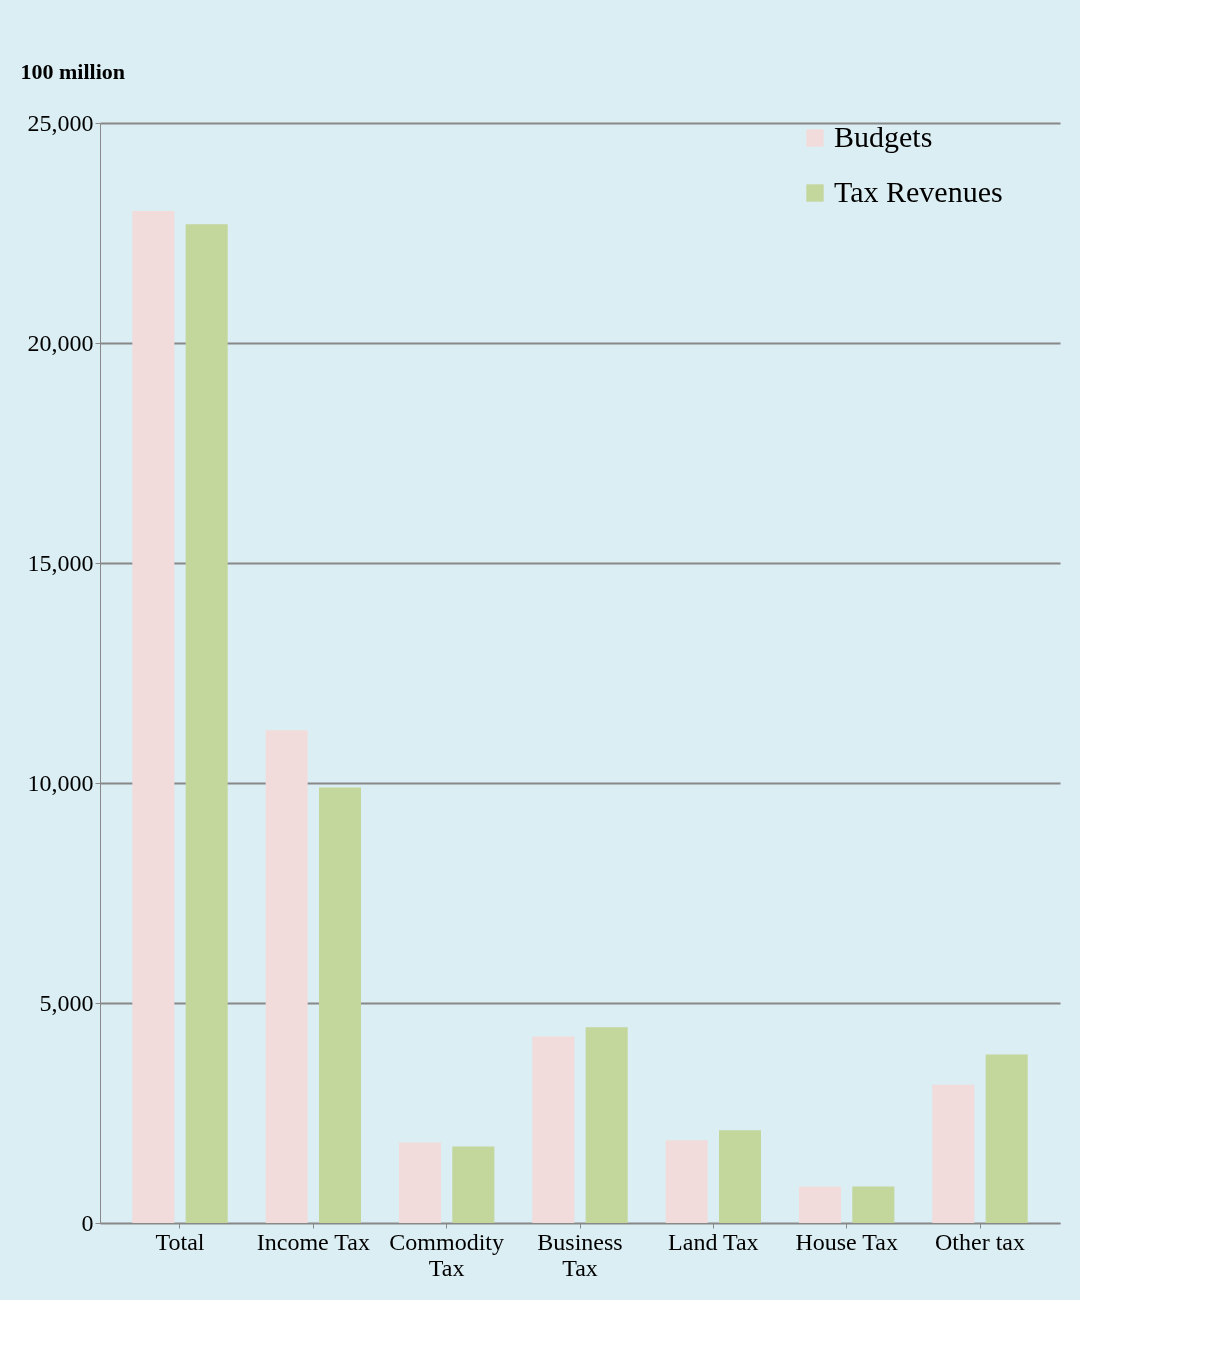  Describe the element at coordinates (66, 1002) in the screenshot. I see `y-tick-label: 5,000` at that location.